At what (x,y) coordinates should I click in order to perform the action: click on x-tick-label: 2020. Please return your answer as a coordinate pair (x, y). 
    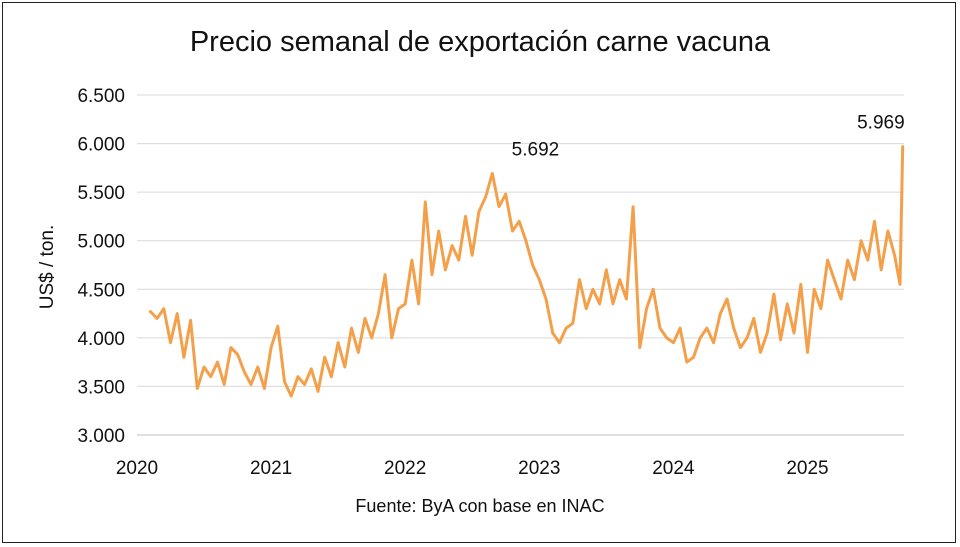
    Looking at the image, I should click on (137, 468).